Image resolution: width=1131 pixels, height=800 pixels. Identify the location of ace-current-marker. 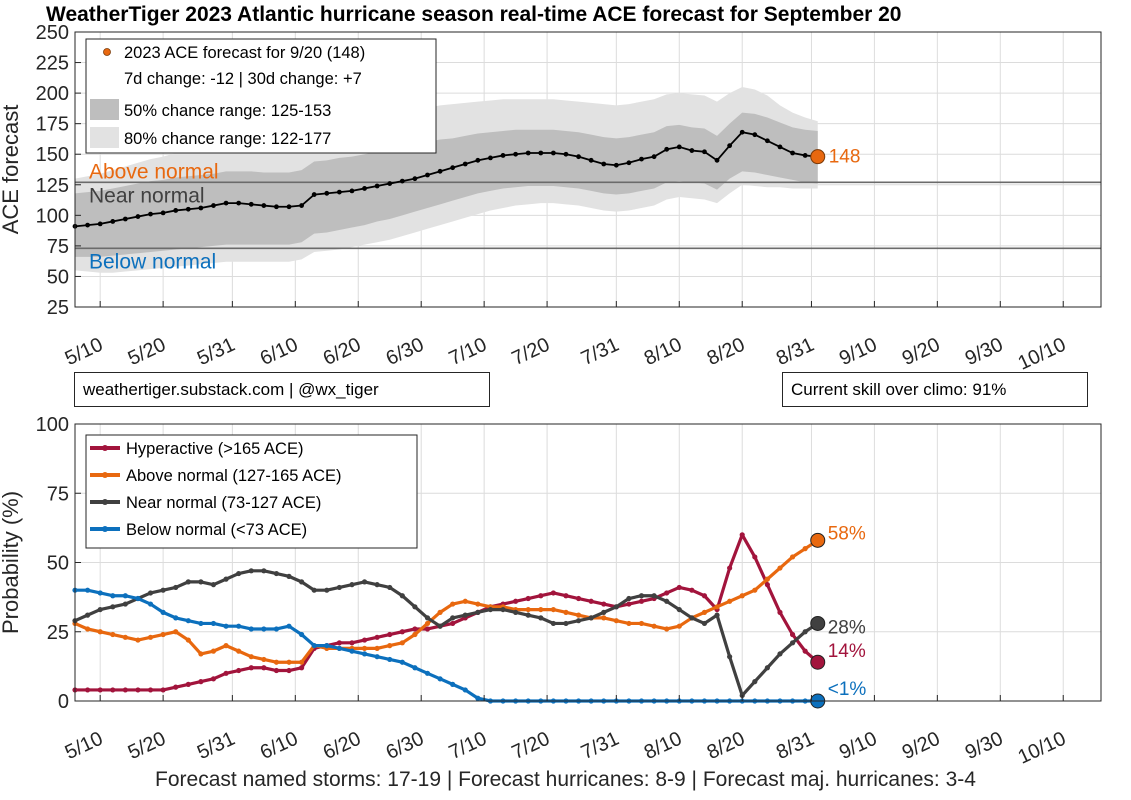
(818, 157).